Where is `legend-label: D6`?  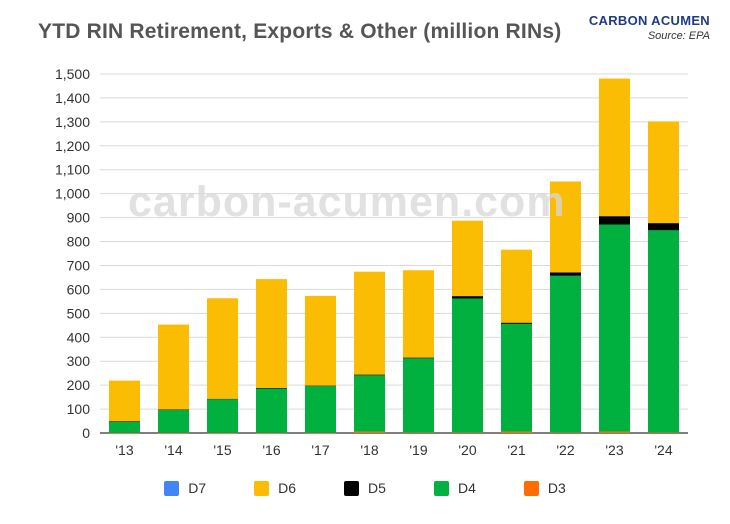 legend-label: D6 is located at coordinates (287, 488).